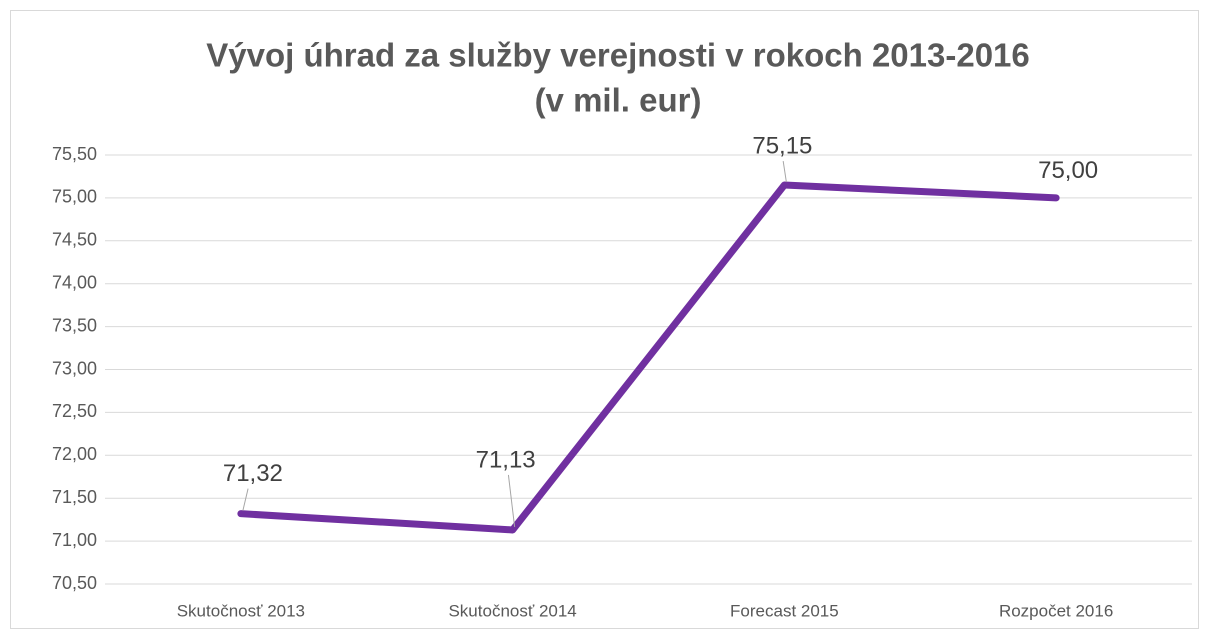 The width and height of the screenshot is (1209, 639). Describe the element at coordinates (74, 583) in the screenshot. I see `y-tick-label: 70,50` at that location.